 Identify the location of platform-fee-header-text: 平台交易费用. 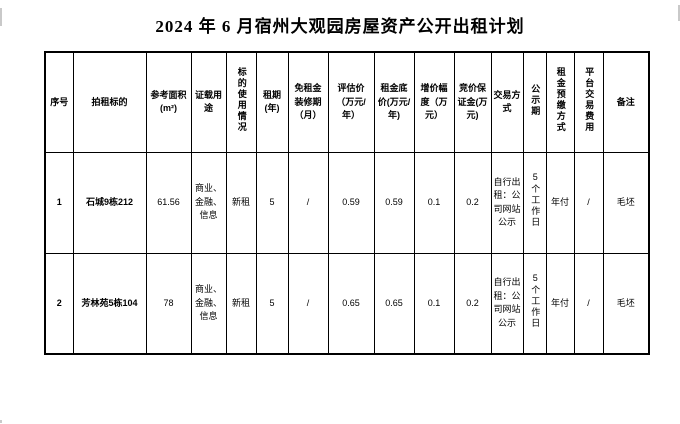
(589, 100).